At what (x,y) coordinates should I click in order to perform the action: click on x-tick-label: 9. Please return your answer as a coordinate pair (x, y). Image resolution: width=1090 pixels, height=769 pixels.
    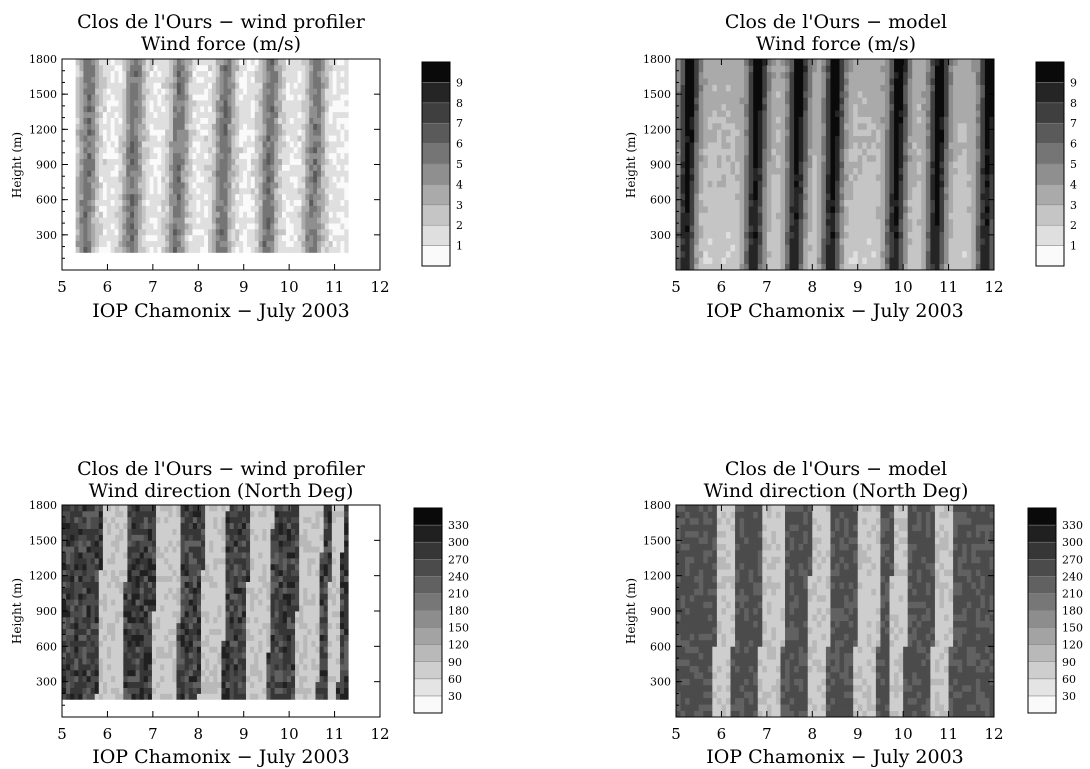
    Looking at the image, I should click on (858, 287).